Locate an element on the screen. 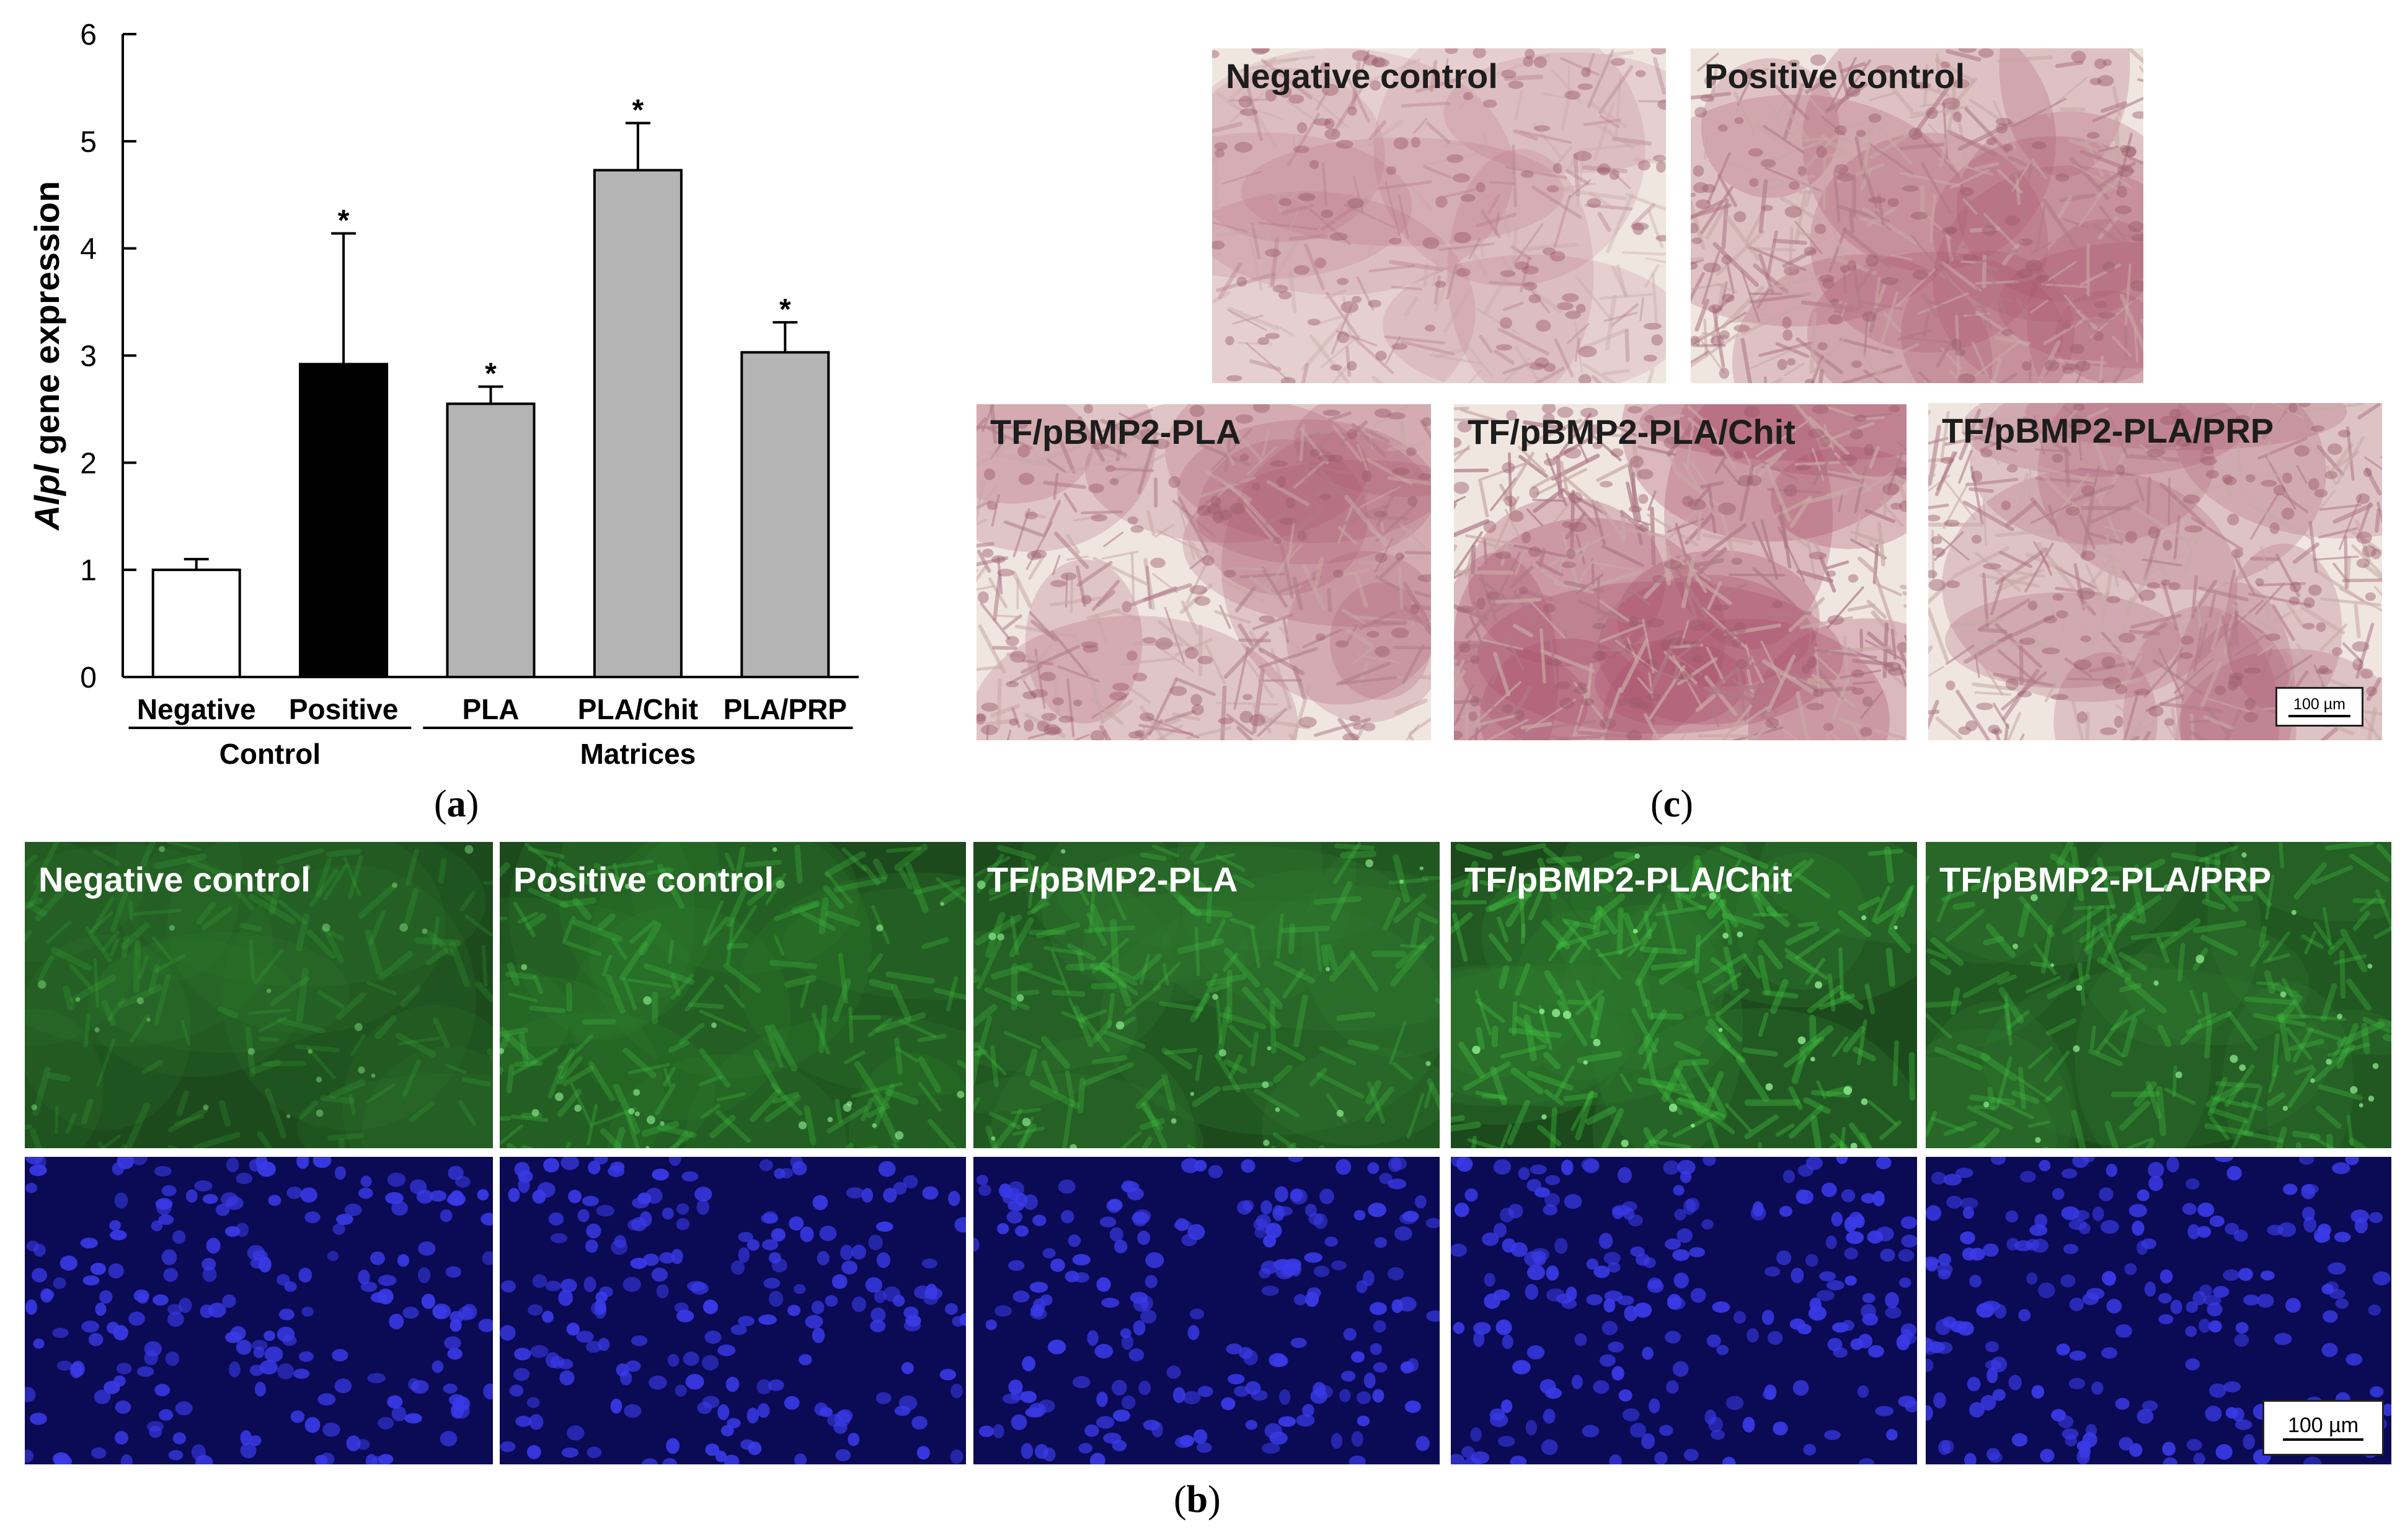 This screenshot has width=2405, height=1540. fluorescence-green-tf-pbmp2-pla-prp: TF/pBMP2-PLA/PRP is located at coordinates (2158, 995).